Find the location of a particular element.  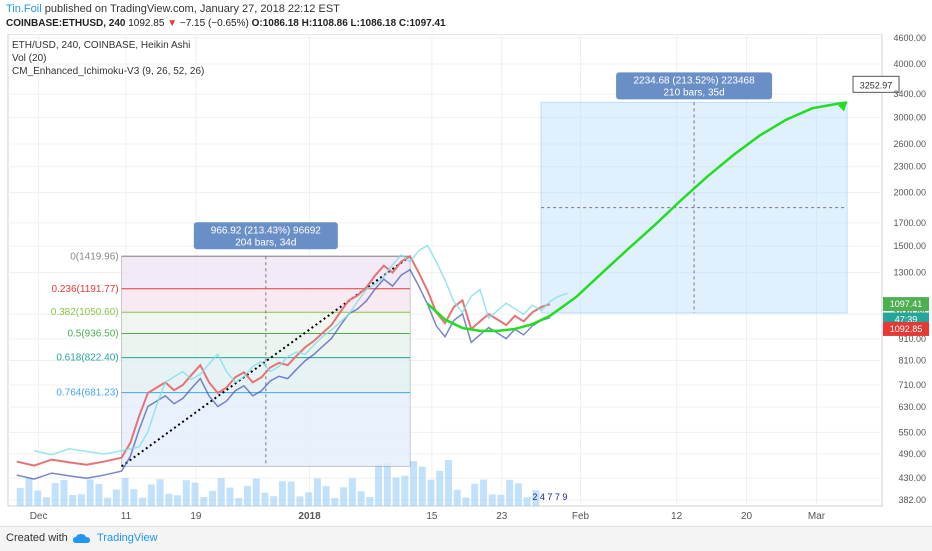

measure-2-sublabel: 210 bars, 35d is located at coordinates (694, 92).